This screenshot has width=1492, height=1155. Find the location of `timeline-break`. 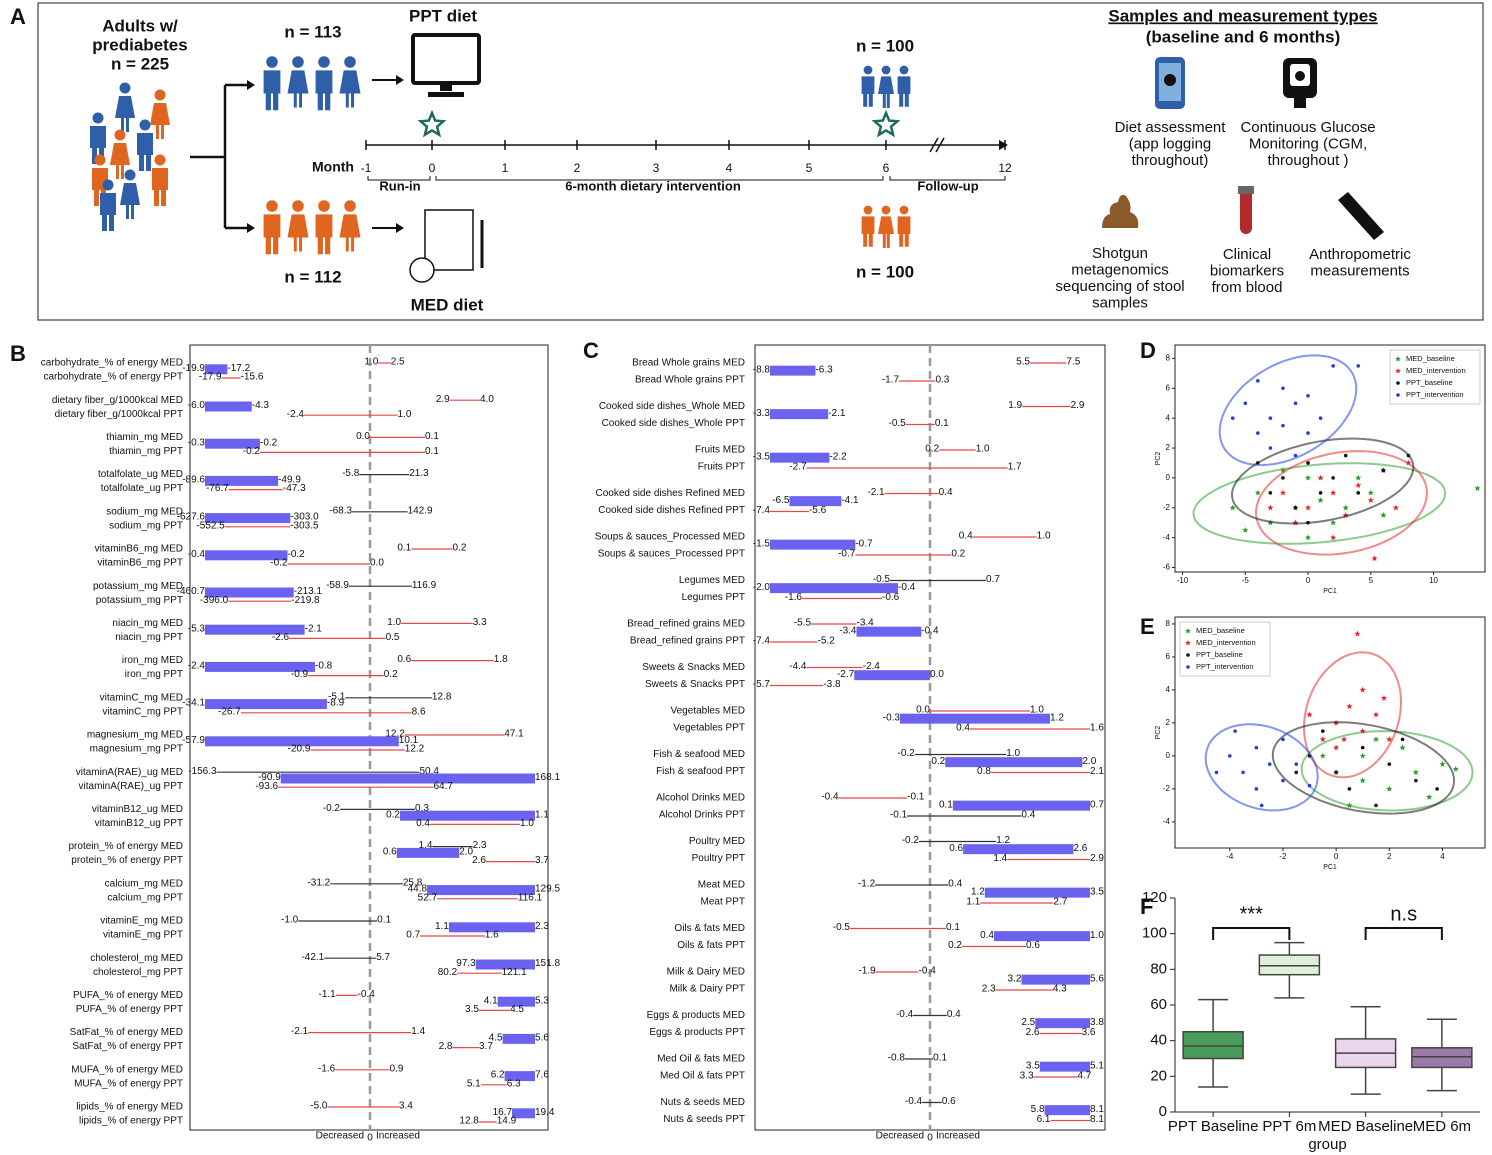

timeline-break is located at coordinates (937, 145).